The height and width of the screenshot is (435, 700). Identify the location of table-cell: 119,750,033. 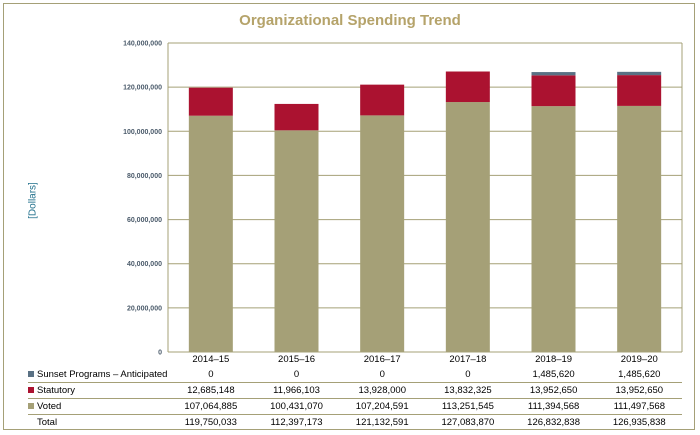
(210, 422).